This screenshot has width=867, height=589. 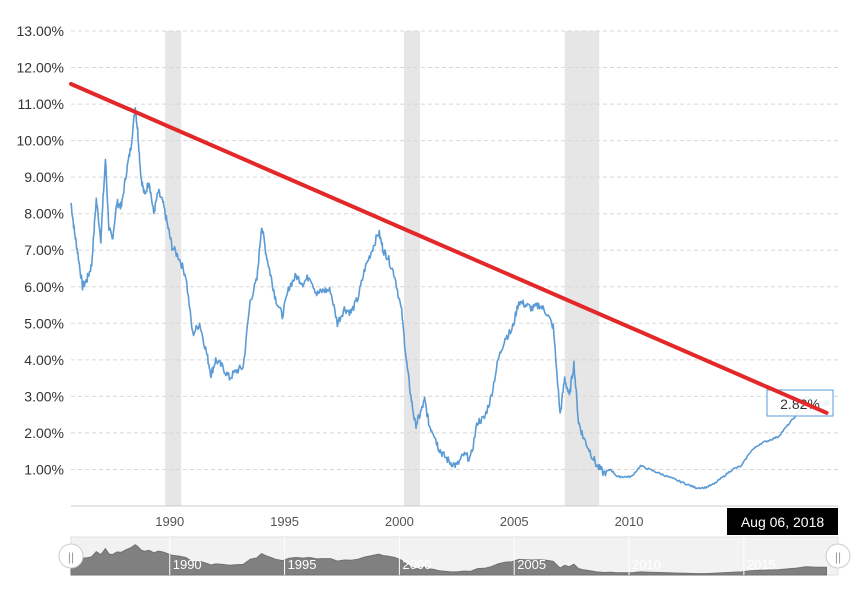 I want to click on y-tick-label: 3.00%, so click(x=44, y=396).